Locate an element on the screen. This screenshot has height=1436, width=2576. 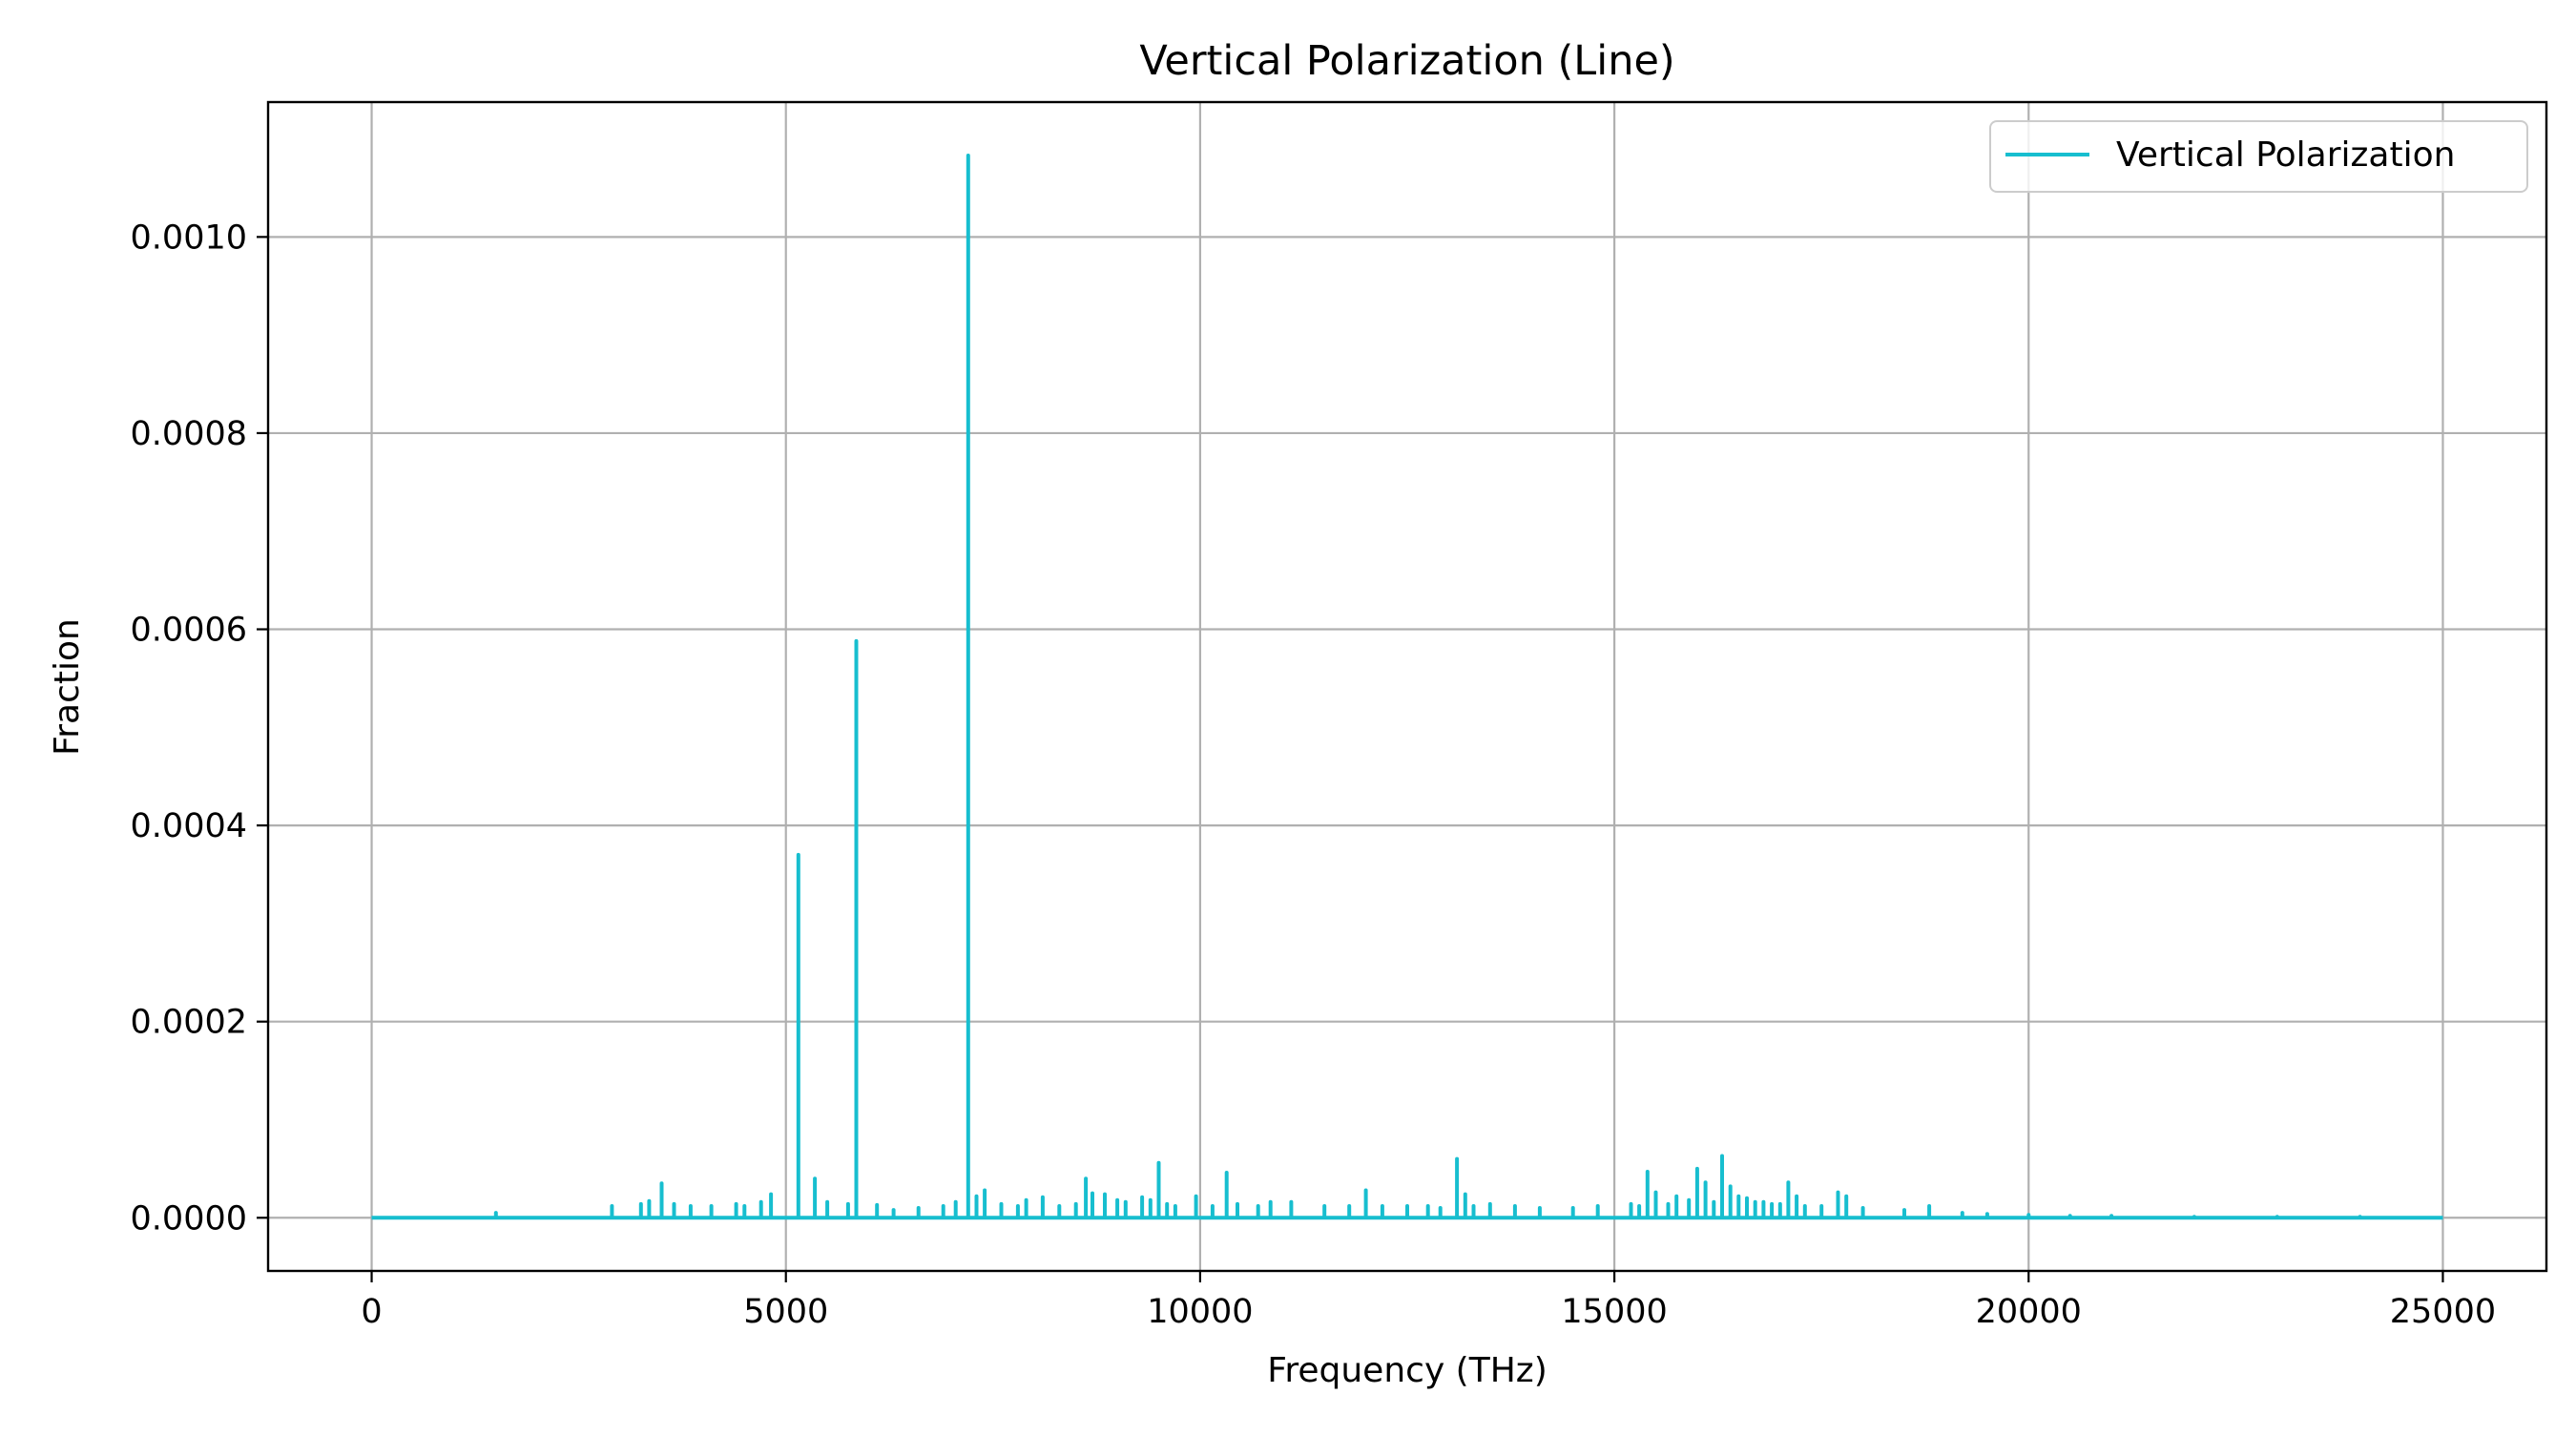
legend-box is located at coordinates (2258, 156).